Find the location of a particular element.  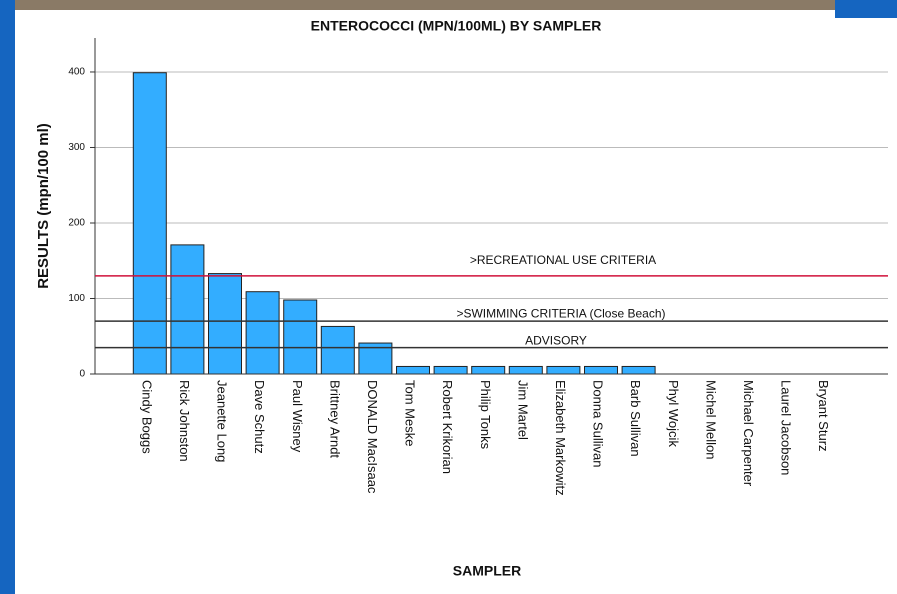

corner-block is located at coordinates (866, 9).